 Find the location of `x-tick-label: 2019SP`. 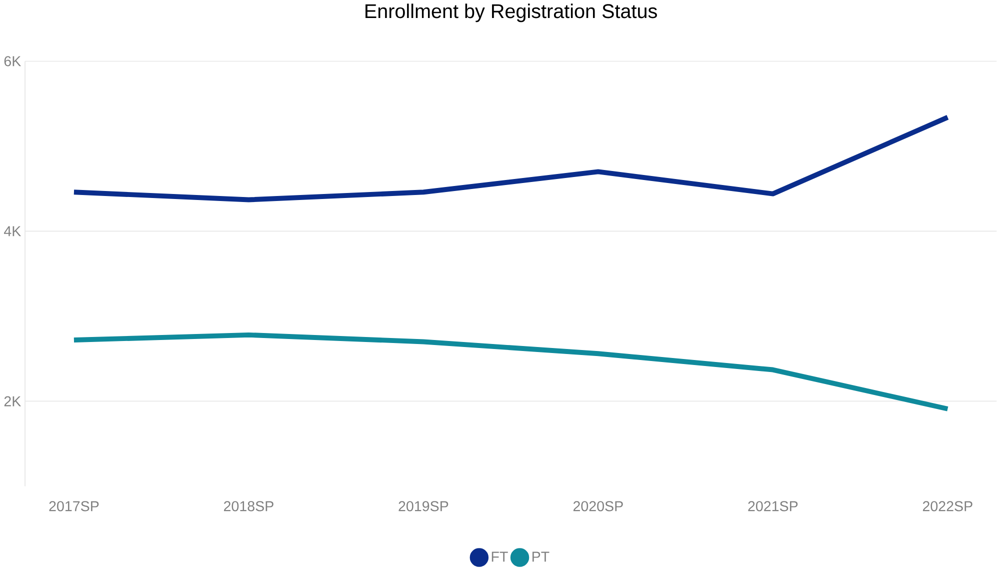

x-tick-label: 2019SP is located at coordinates (423, 506).